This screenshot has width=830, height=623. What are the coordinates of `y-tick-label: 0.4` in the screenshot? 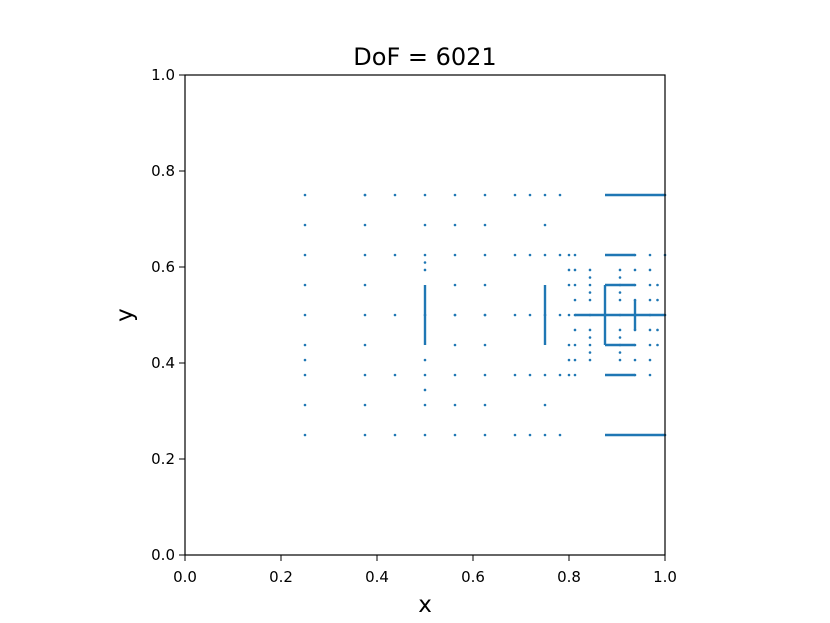 It's located at (163, 363).